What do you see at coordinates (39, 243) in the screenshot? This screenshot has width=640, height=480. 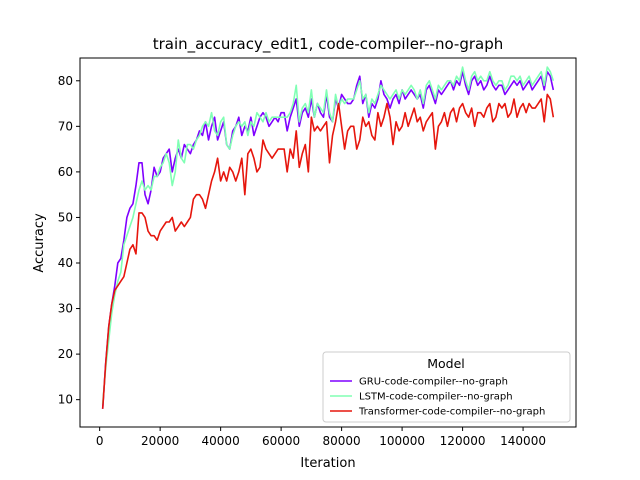 I see `y-axis-label: Accuracy` at bounding box center [39, 243].